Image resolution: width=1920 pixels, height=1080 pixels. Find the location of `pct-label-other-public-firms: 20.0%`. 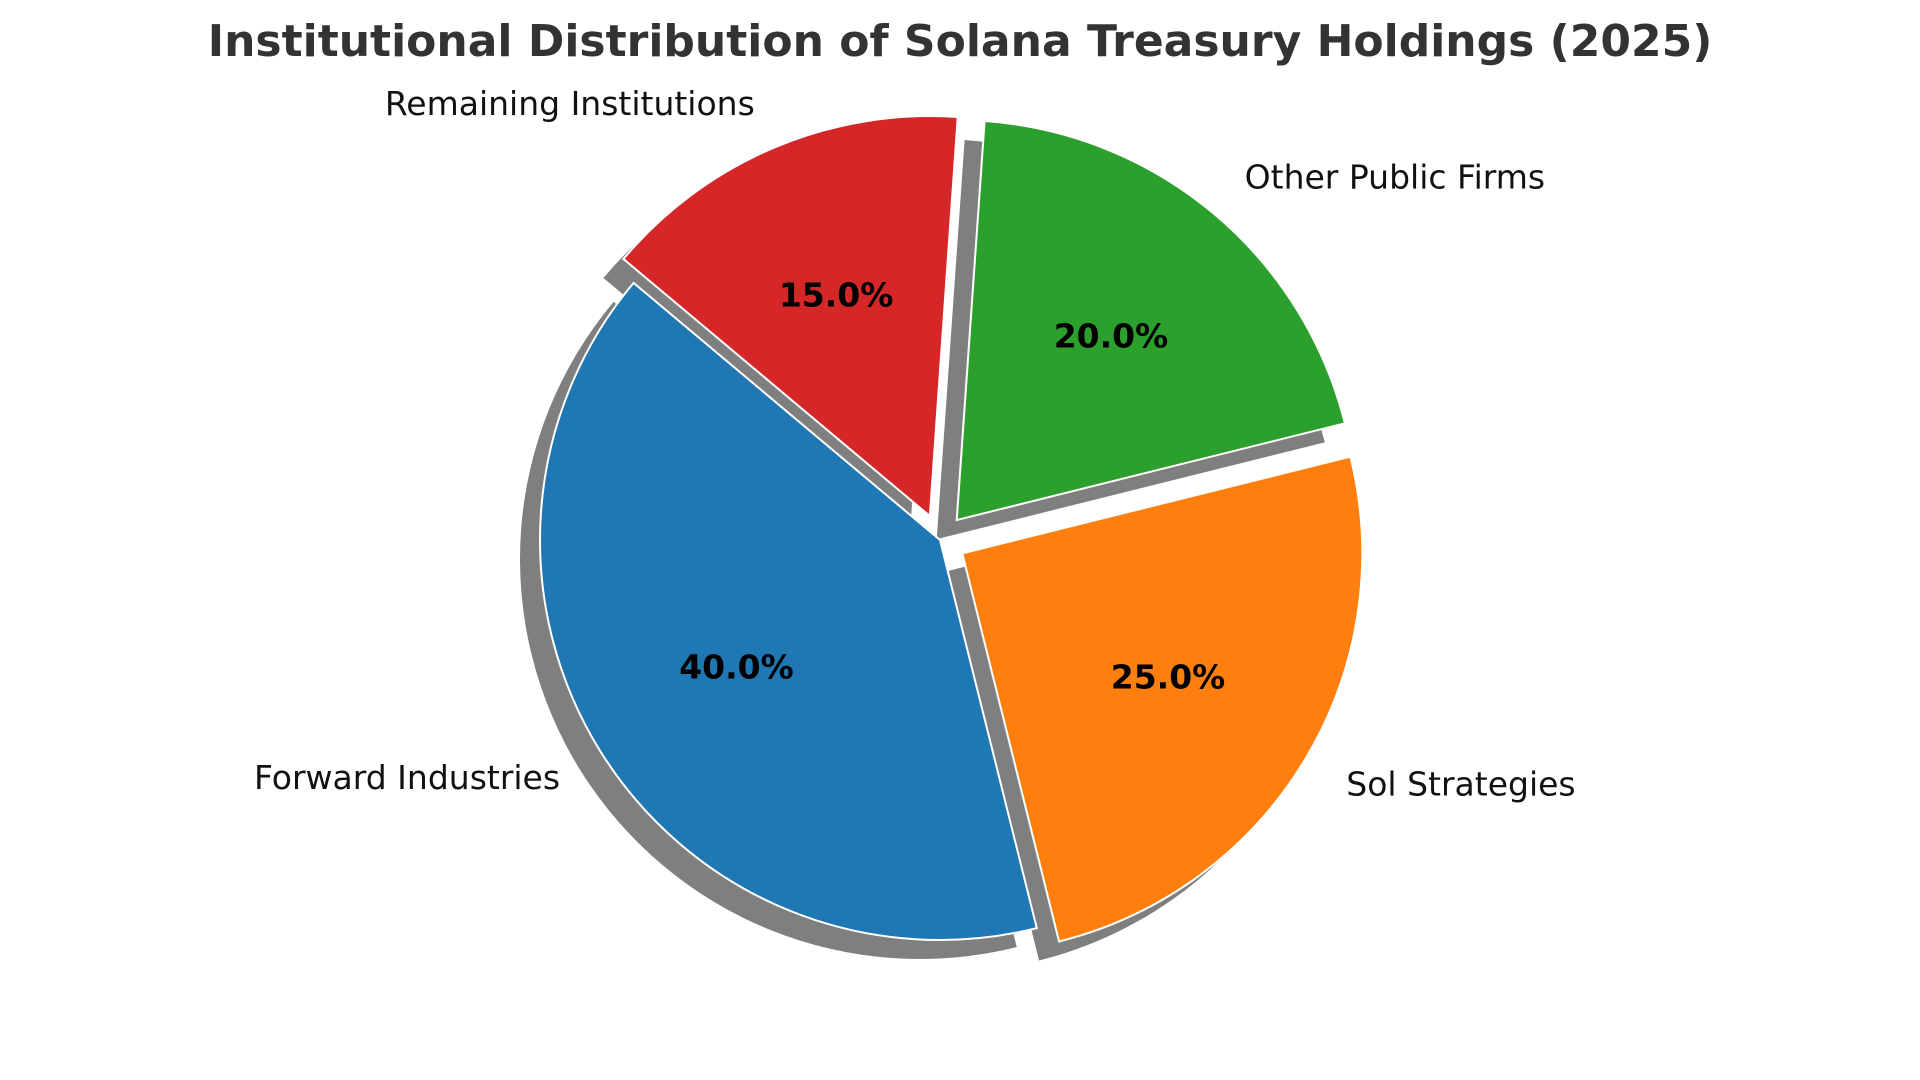

pct-label-other-public-firms: 20.0% is located at coordinates (1111, 336).